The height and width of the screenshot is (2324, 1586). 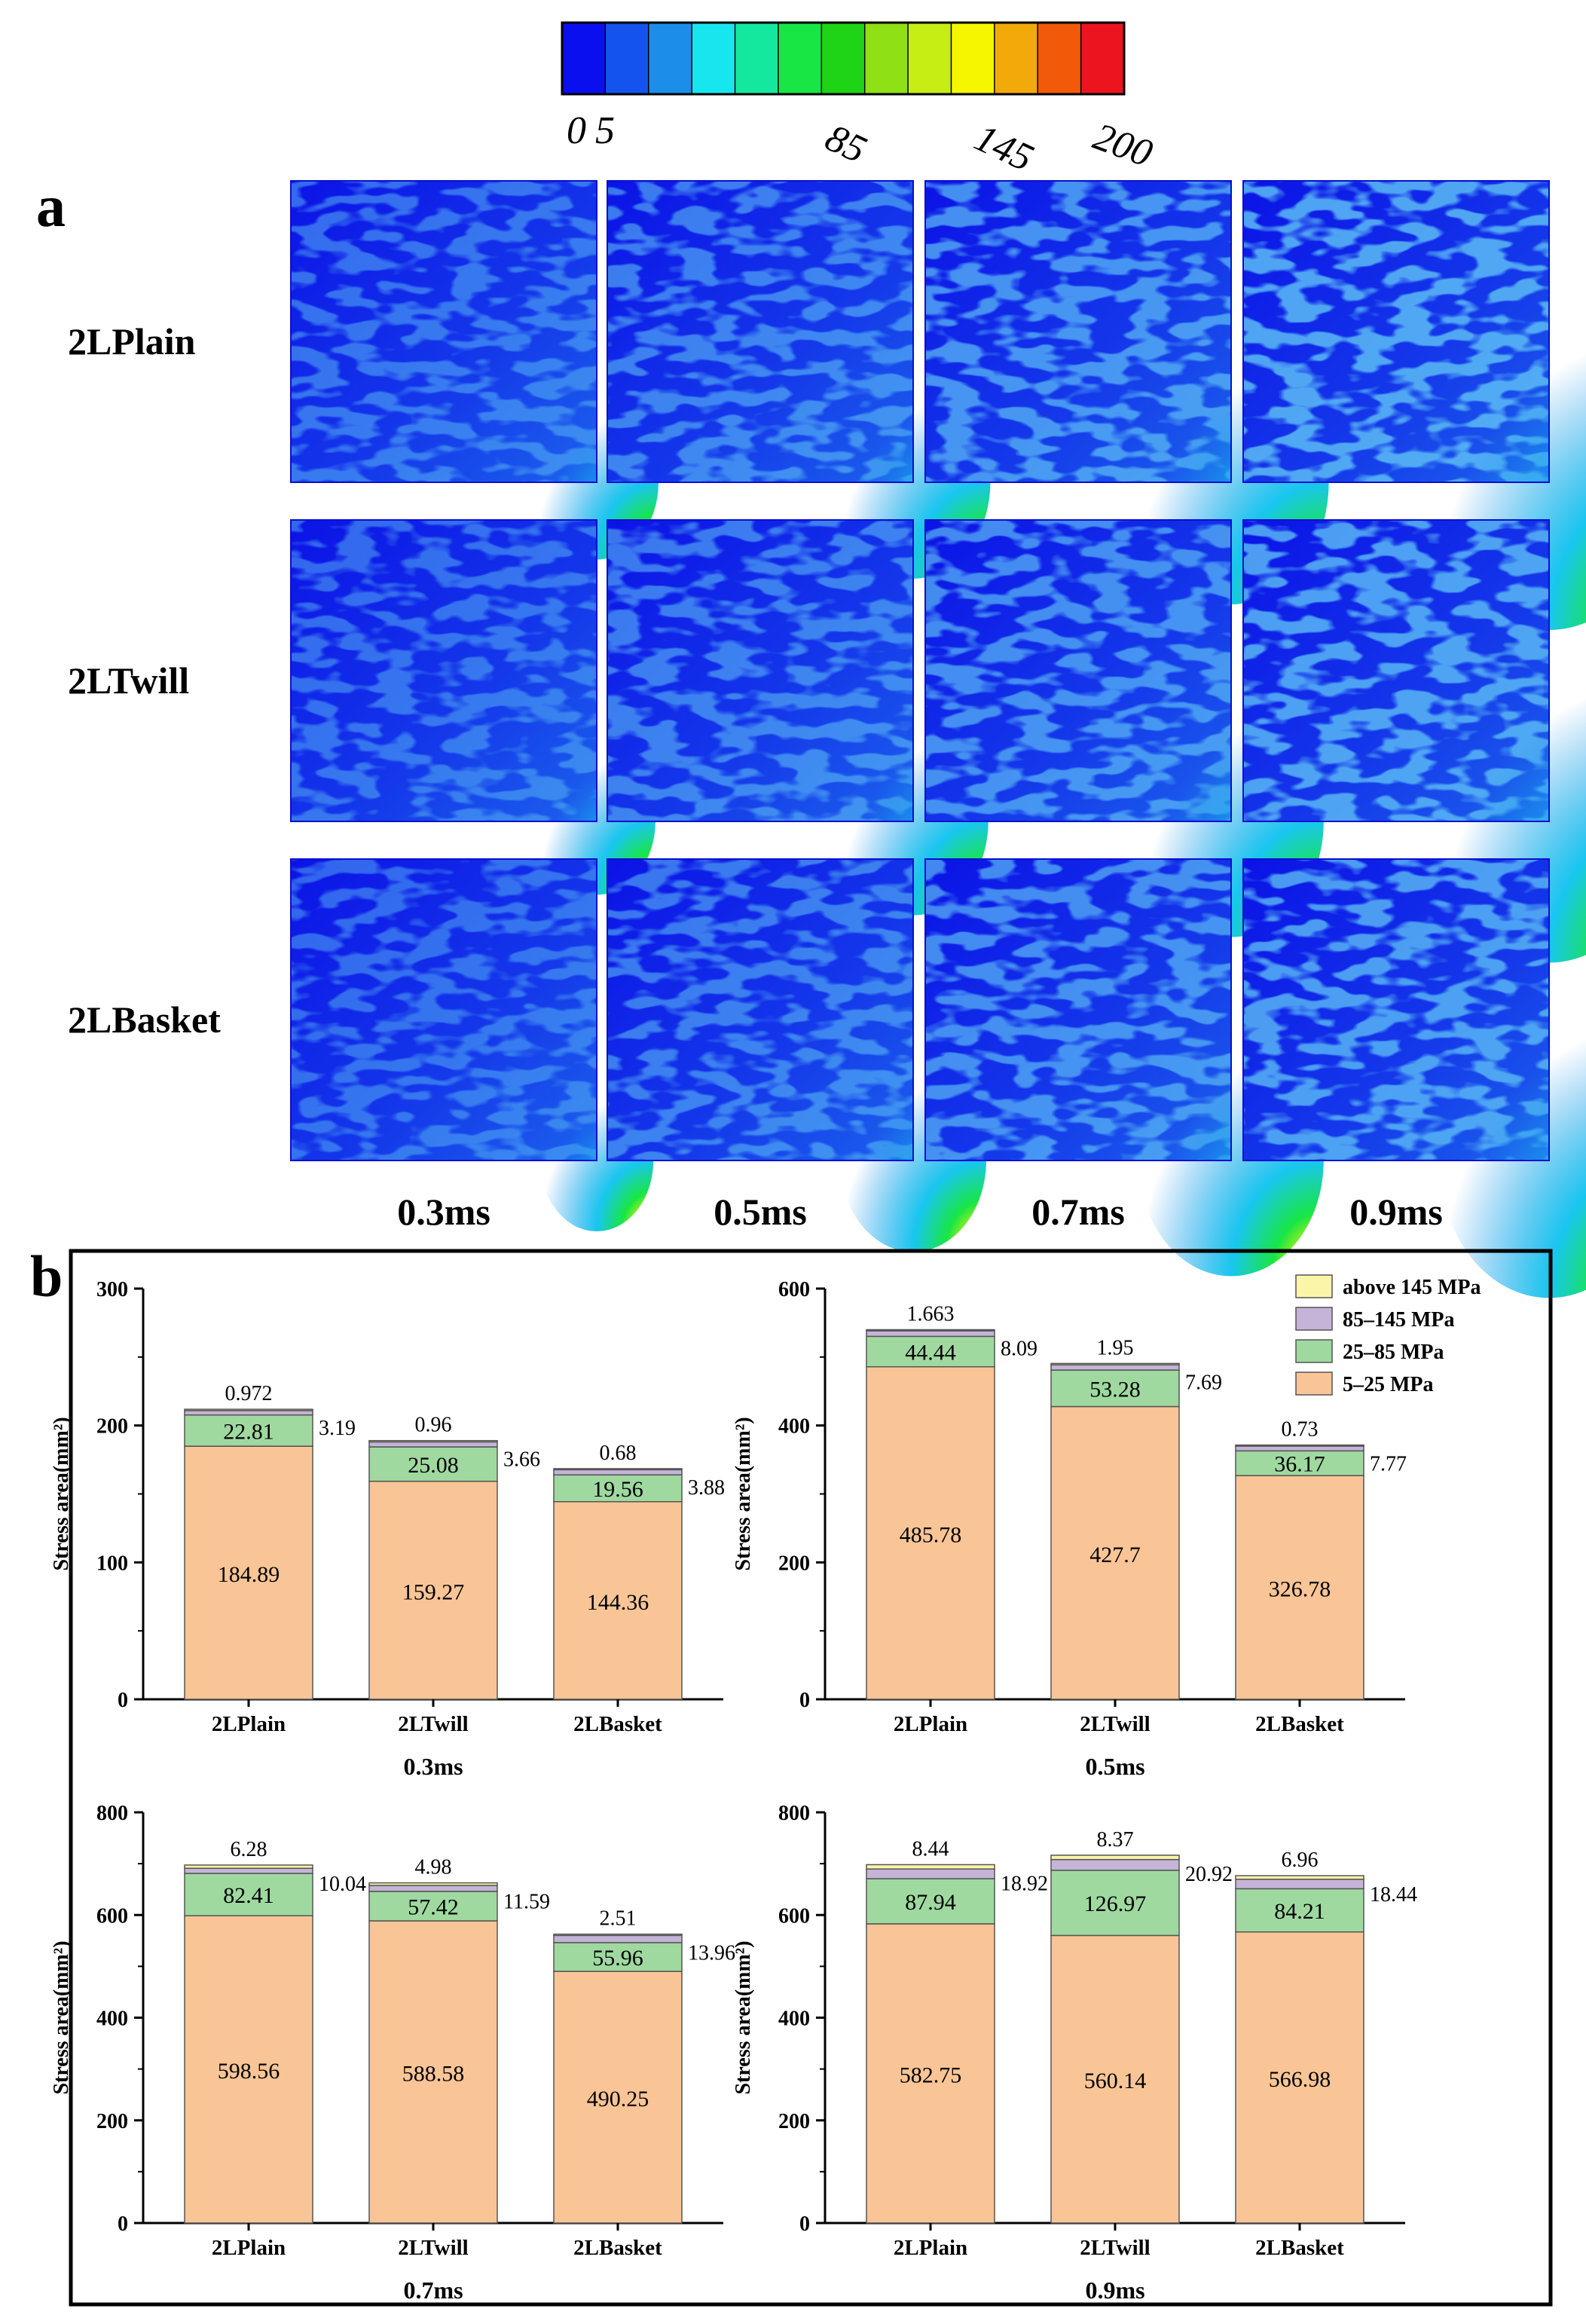 I want to click on colorbar-tick-label: 5, so click(x=605, y=130).